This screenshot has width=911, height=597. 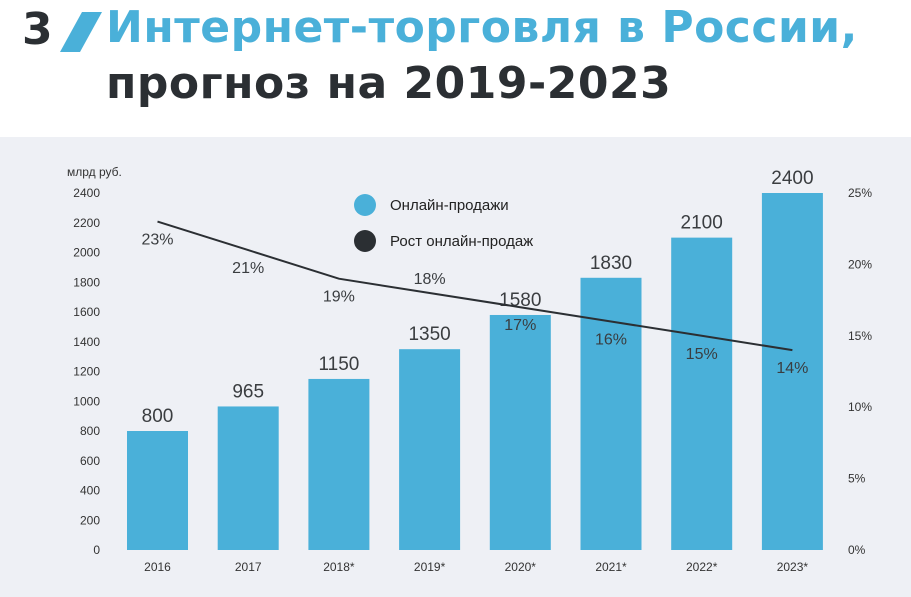 I want to click on line-value-label: 15%, so click(x=702, y=354).